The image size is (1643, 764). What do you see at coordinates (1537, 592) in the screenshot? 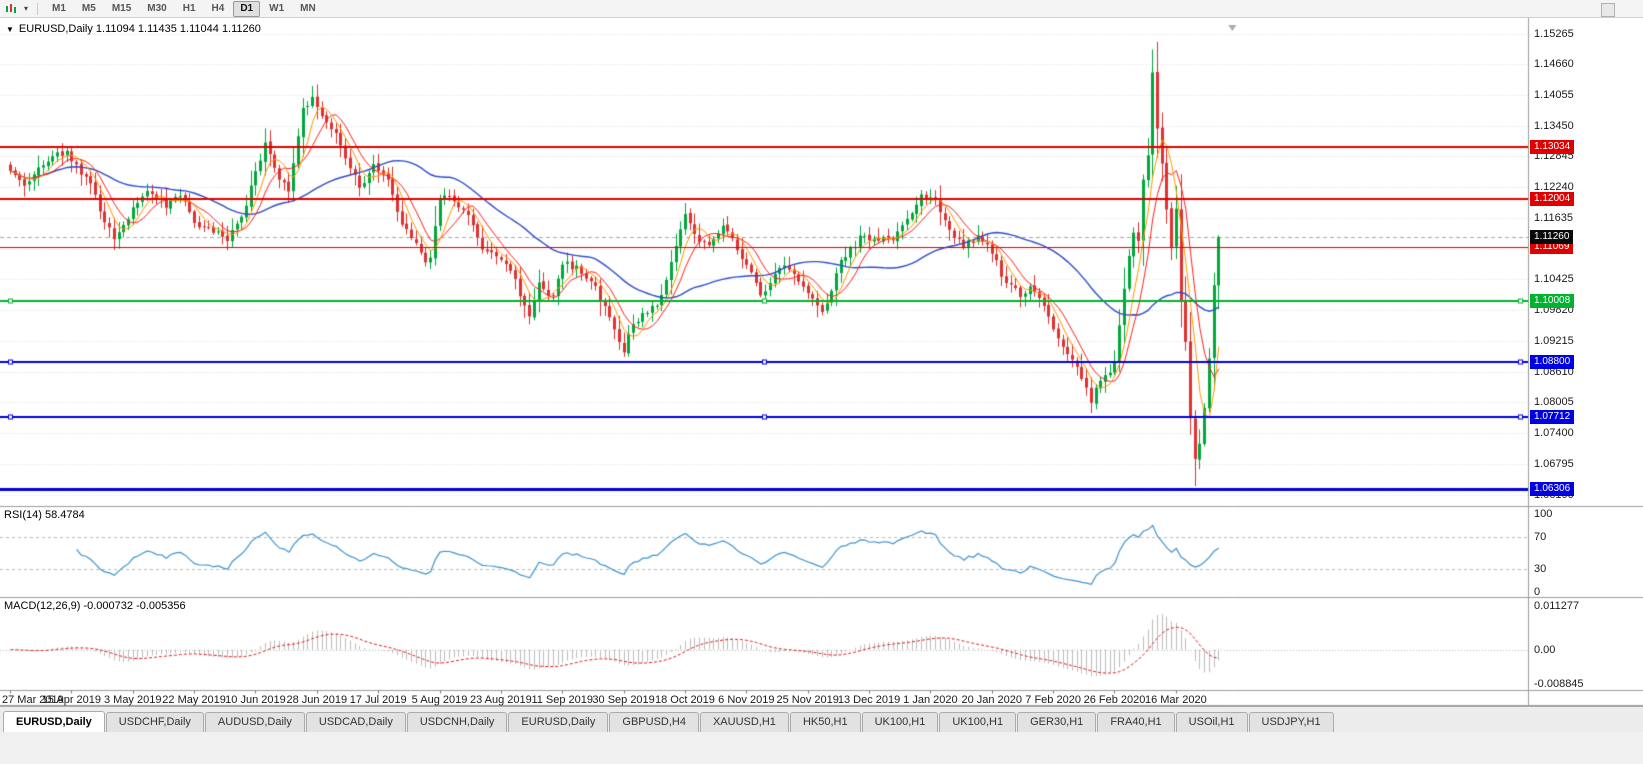
I see `rsi-scale-label: 0` at bounding box center [1537, 592].